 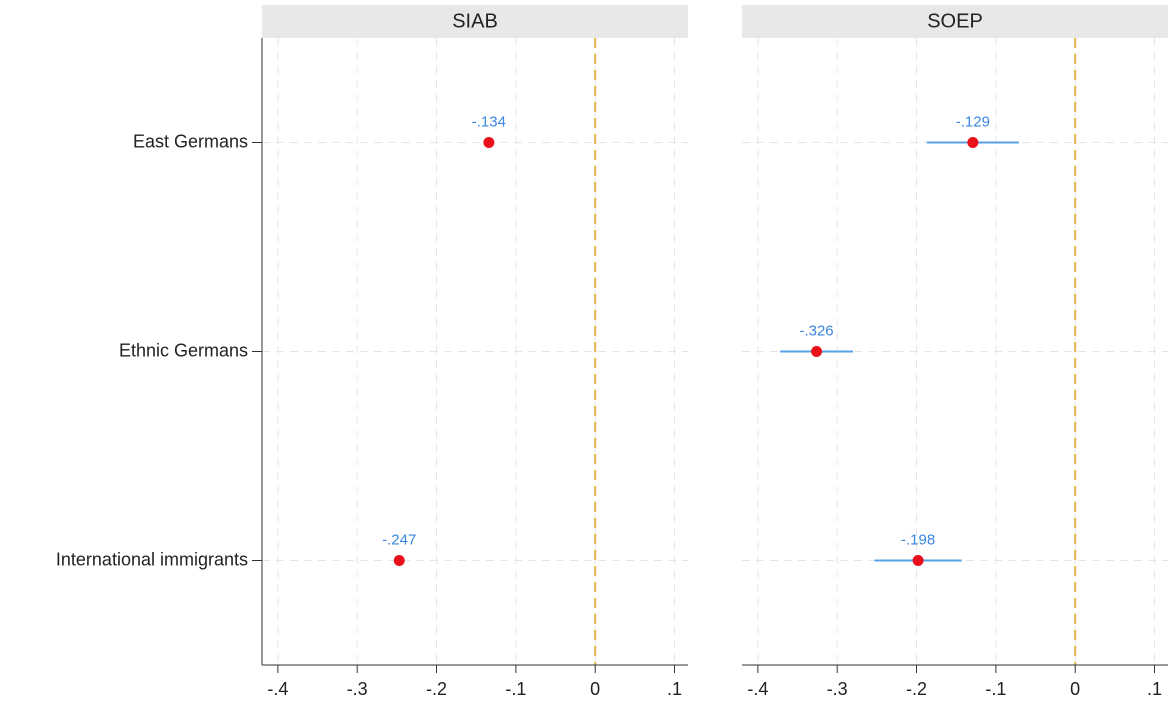 What do you see at coordinates (399, 539) in the screenshot?
I see `value-label: -.247` at bounding box center [399, 539].